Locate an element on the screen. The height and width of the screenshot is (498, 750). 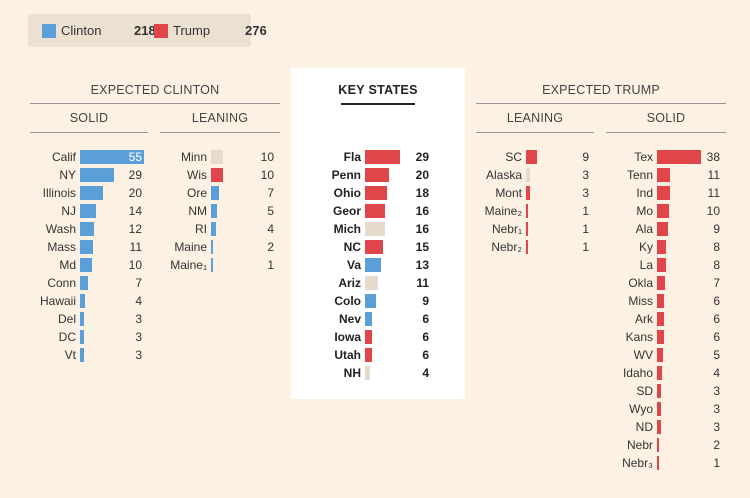
bar-row-clinton-leaning: Maine 2 is located at coordinates (375, 247).